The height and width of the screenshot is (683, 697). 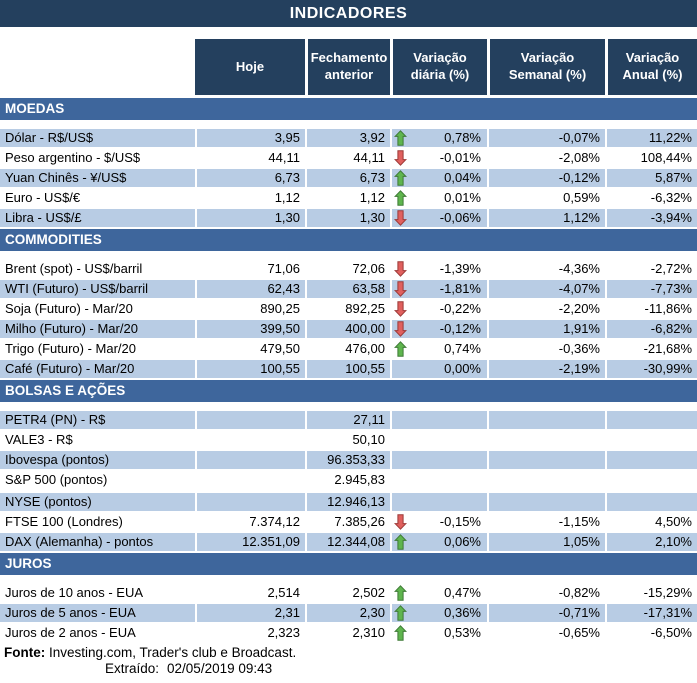 What do you see at coordinates (651, 593) in the screenshot?
I see `cell-variacao-anual: -15,29%` at bounding box center [651, 593].